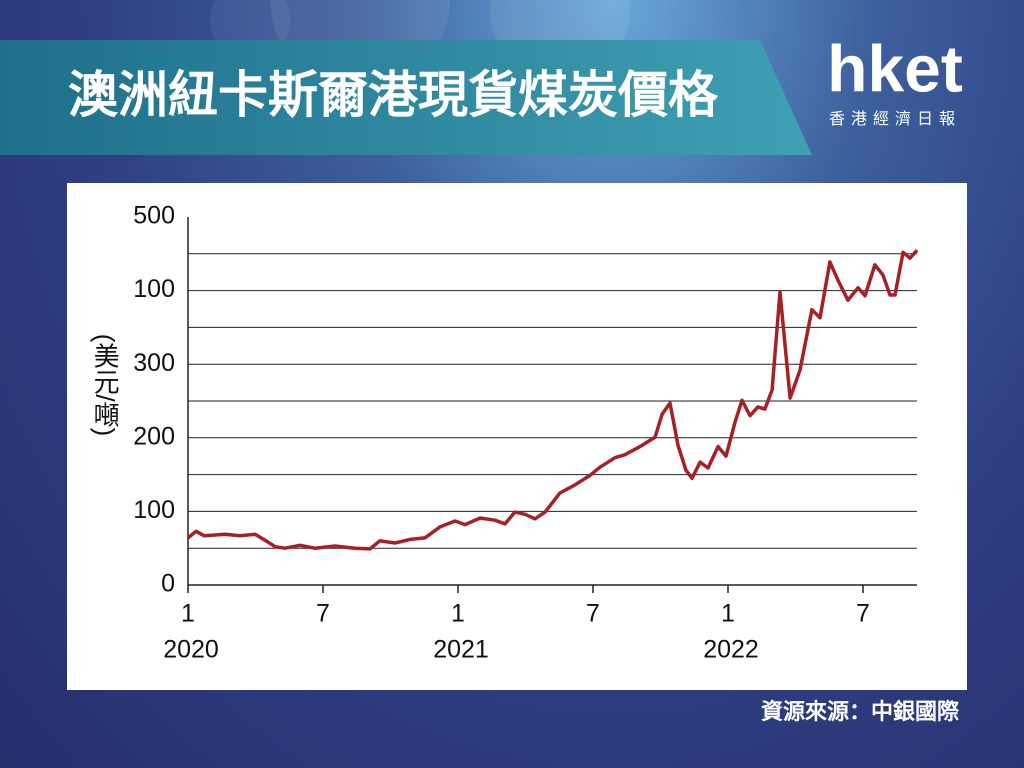  I want to click on year-label: 2022, so click(731, 650).